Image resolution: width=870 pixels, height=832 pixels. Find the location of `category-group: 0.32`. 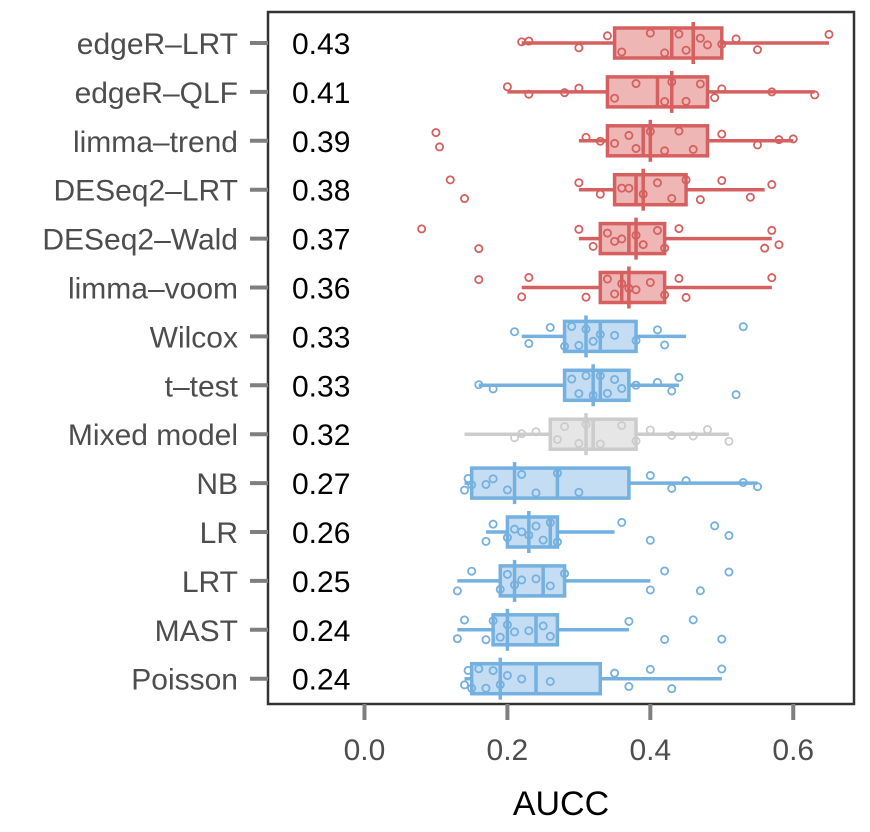

category-group: 0.32 is located at coordinates (513, 434).